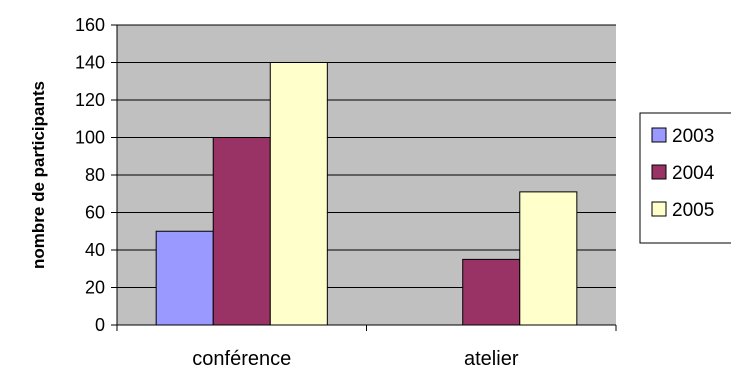  I want to click on y-tick-label: 160, so click(90, 25).